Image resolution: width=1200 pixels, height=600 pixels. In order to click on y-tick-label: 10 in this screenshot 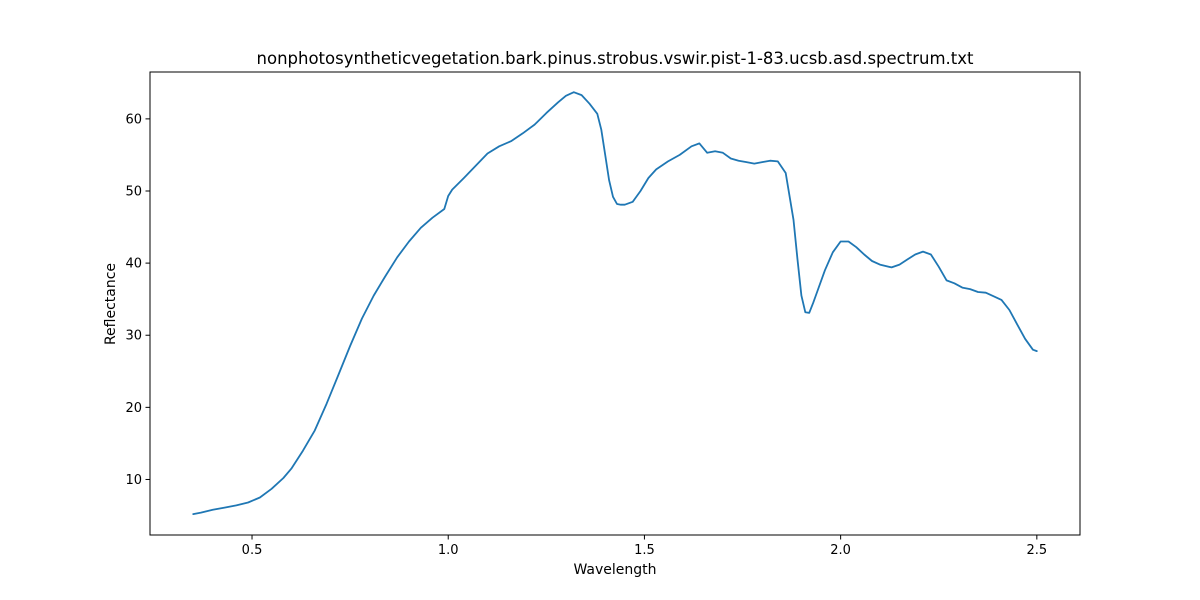, I will do `click(133, 480)`.